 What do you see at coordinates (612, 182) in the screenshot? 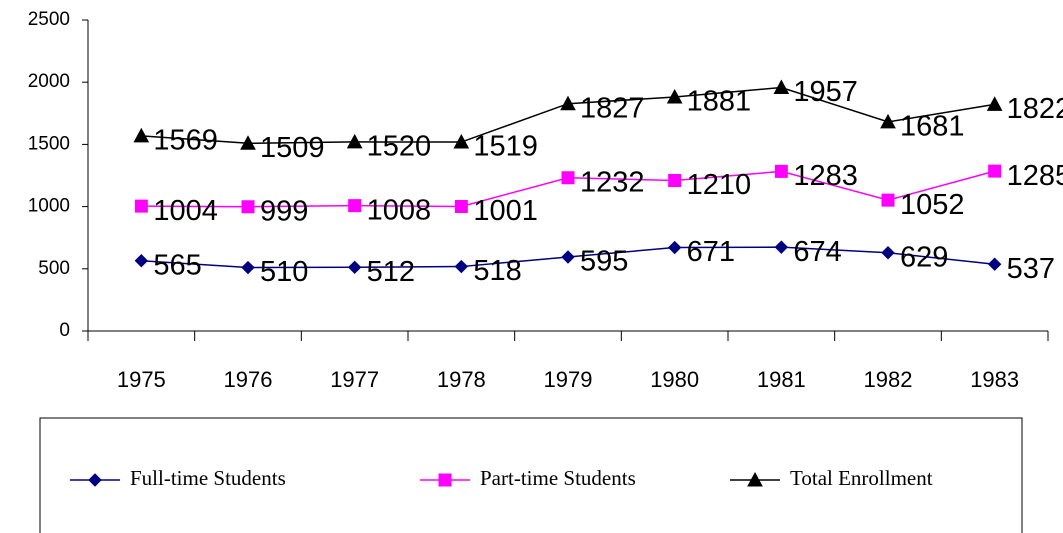
I see `data-label: 1232` at bounding box center [612, 182].